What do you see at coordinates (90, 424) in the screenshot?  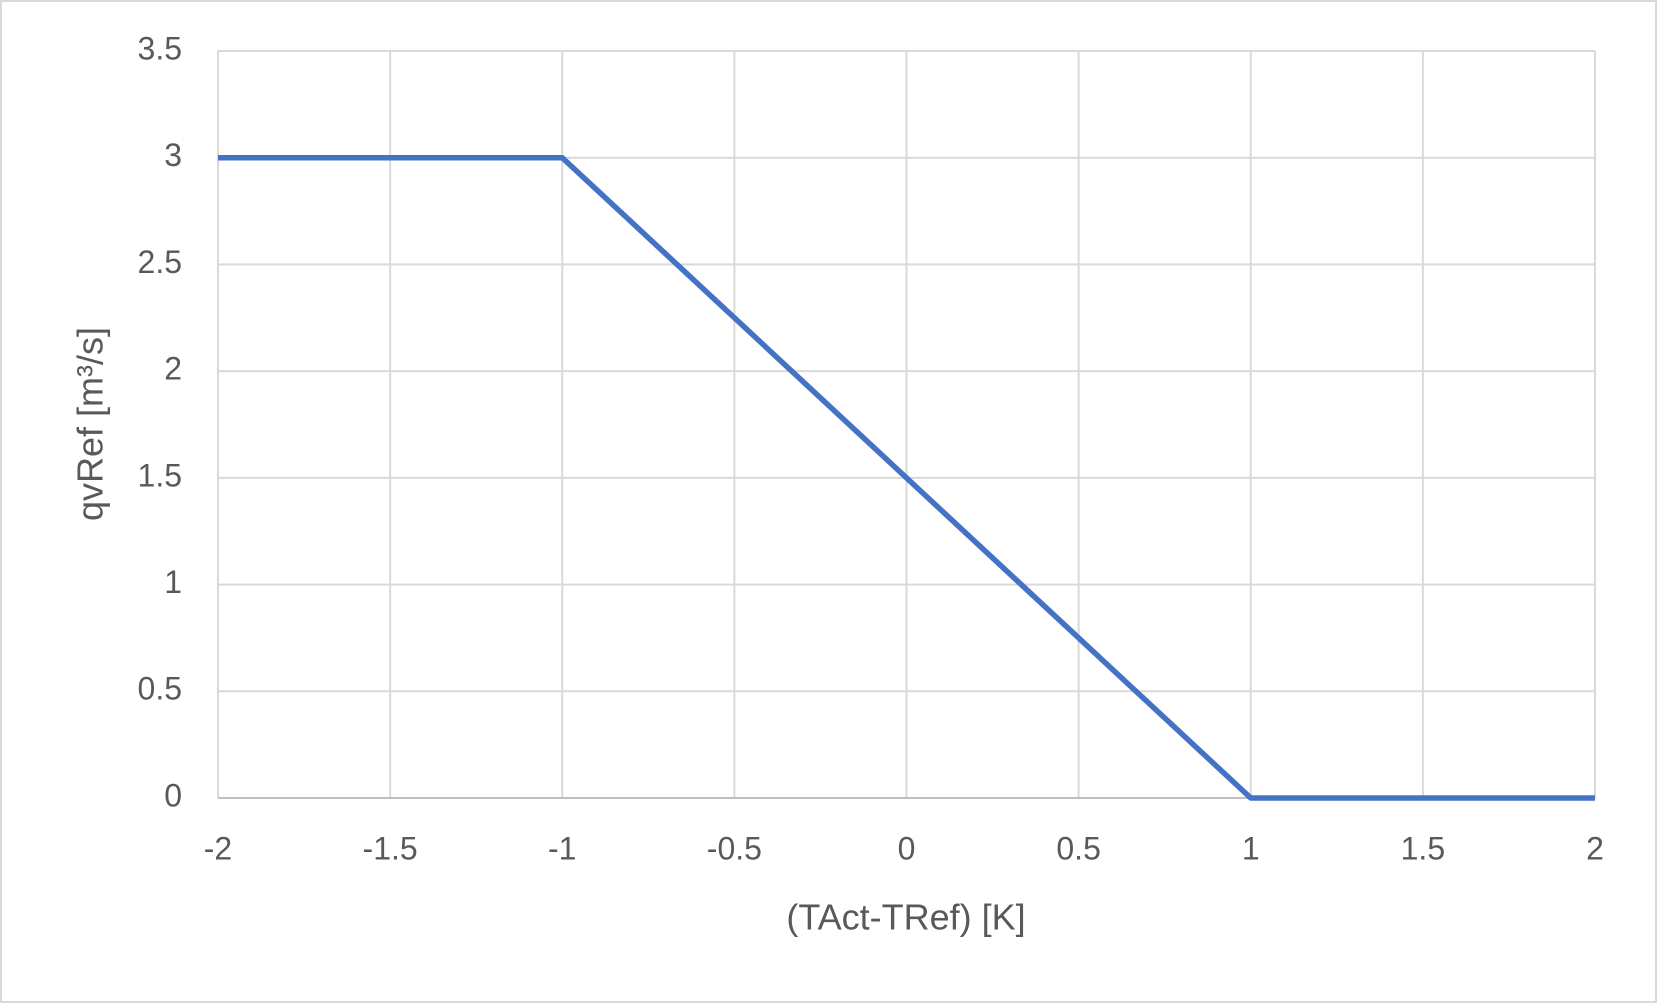 I see `y-axis-label: qvRef [m³/s]` at bounding box center [90, 424].